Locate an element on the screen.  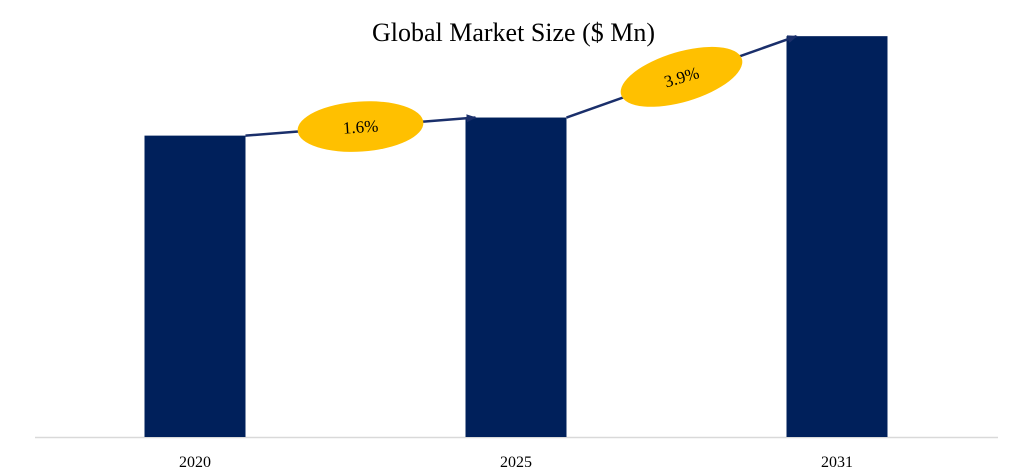
cagr-badge-1: 1.6% is located at coordinates (360, 126).